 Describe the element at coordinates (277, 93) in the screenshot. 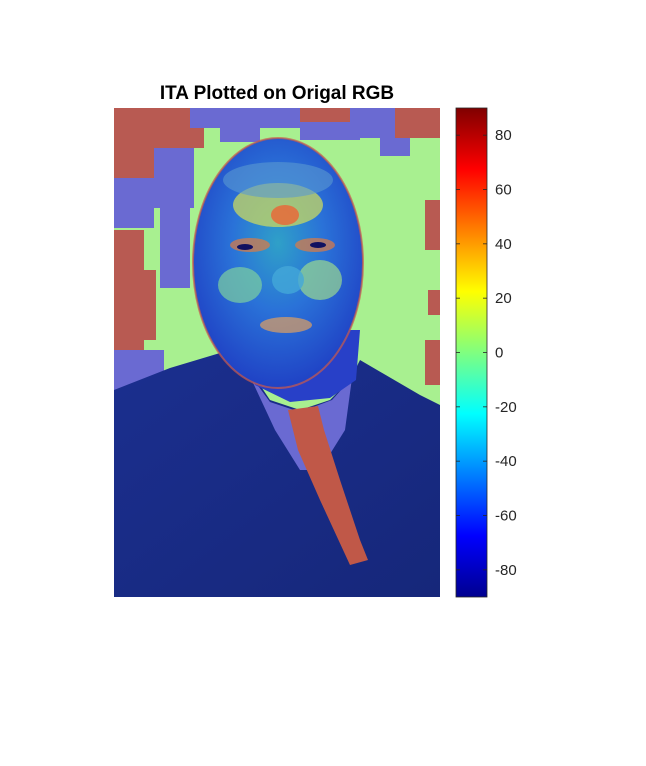

I see `chart-title: ITA Plotted on Origal RGB` at that location.